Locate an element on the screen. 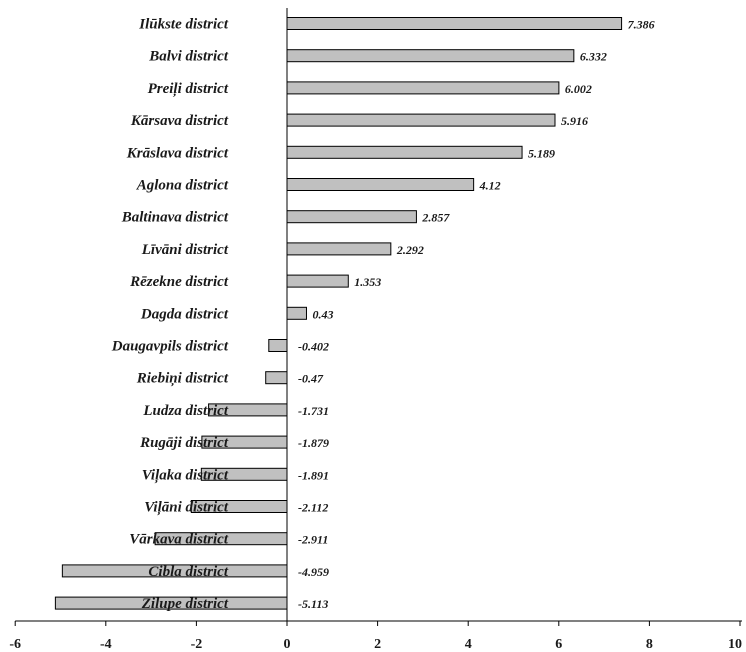  category-label-13: Ludza district is located at coordinates (185, 411).